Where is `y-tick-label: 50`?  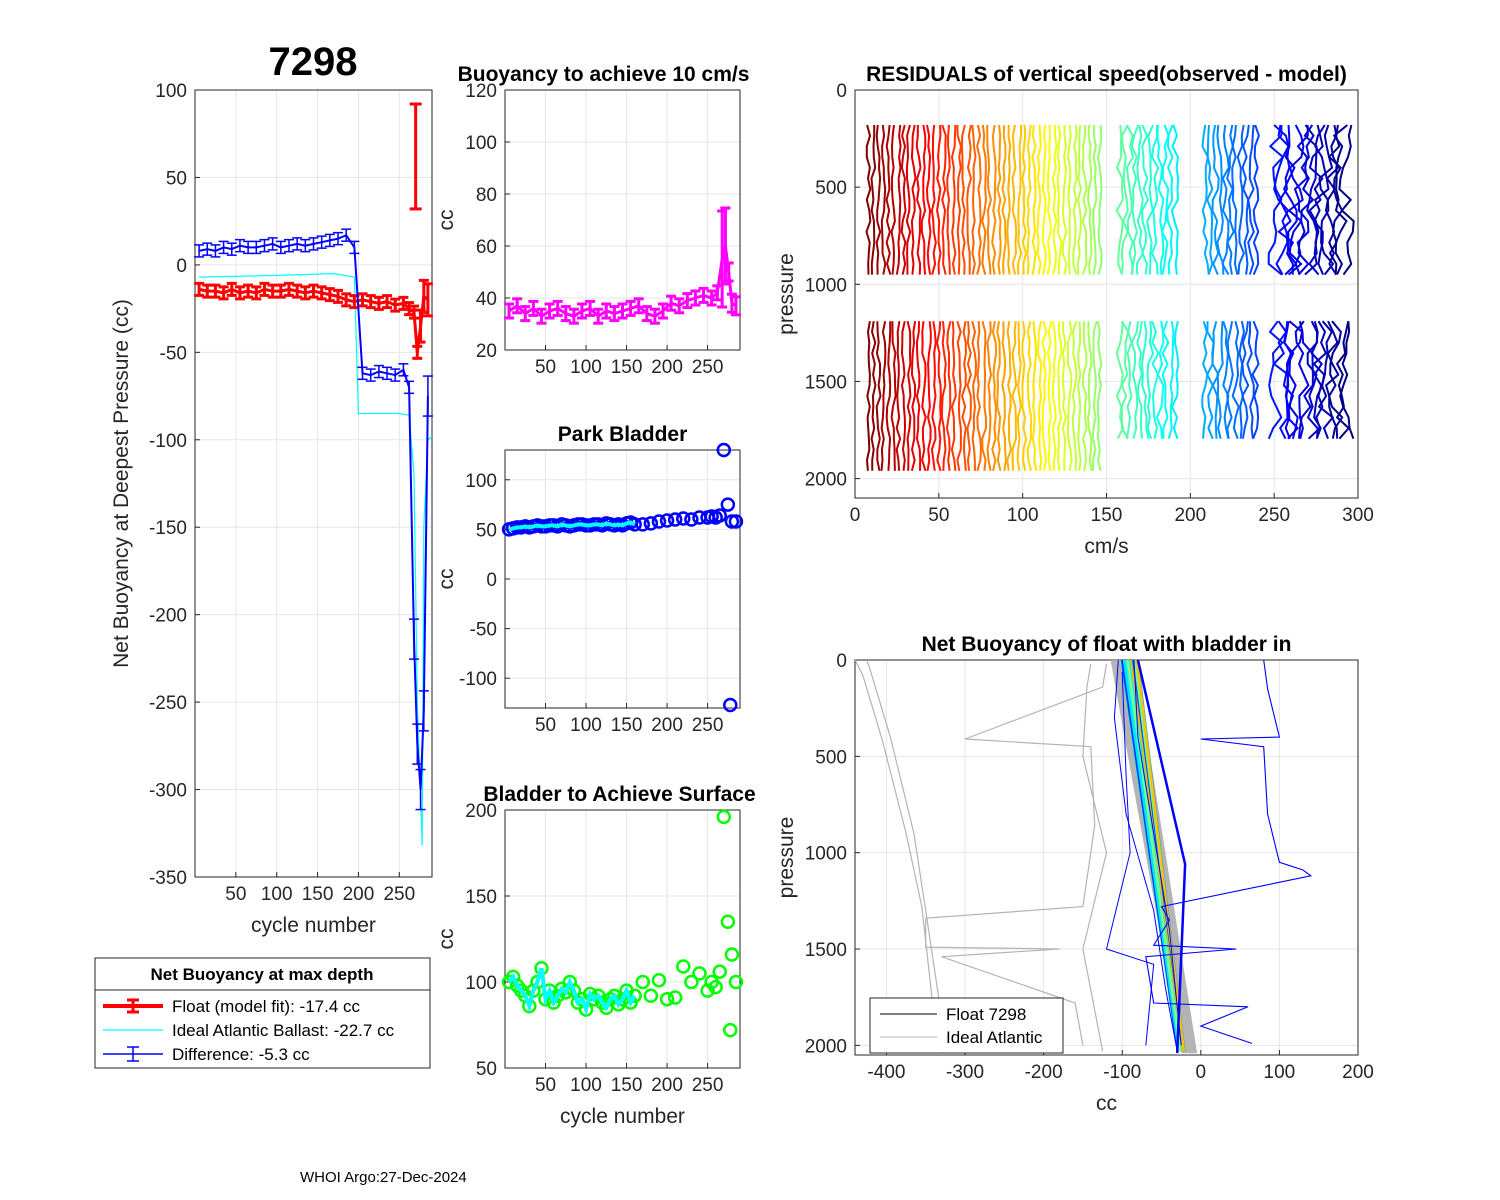 y-tick-label: 50 is located at coordinates (486, 1069).